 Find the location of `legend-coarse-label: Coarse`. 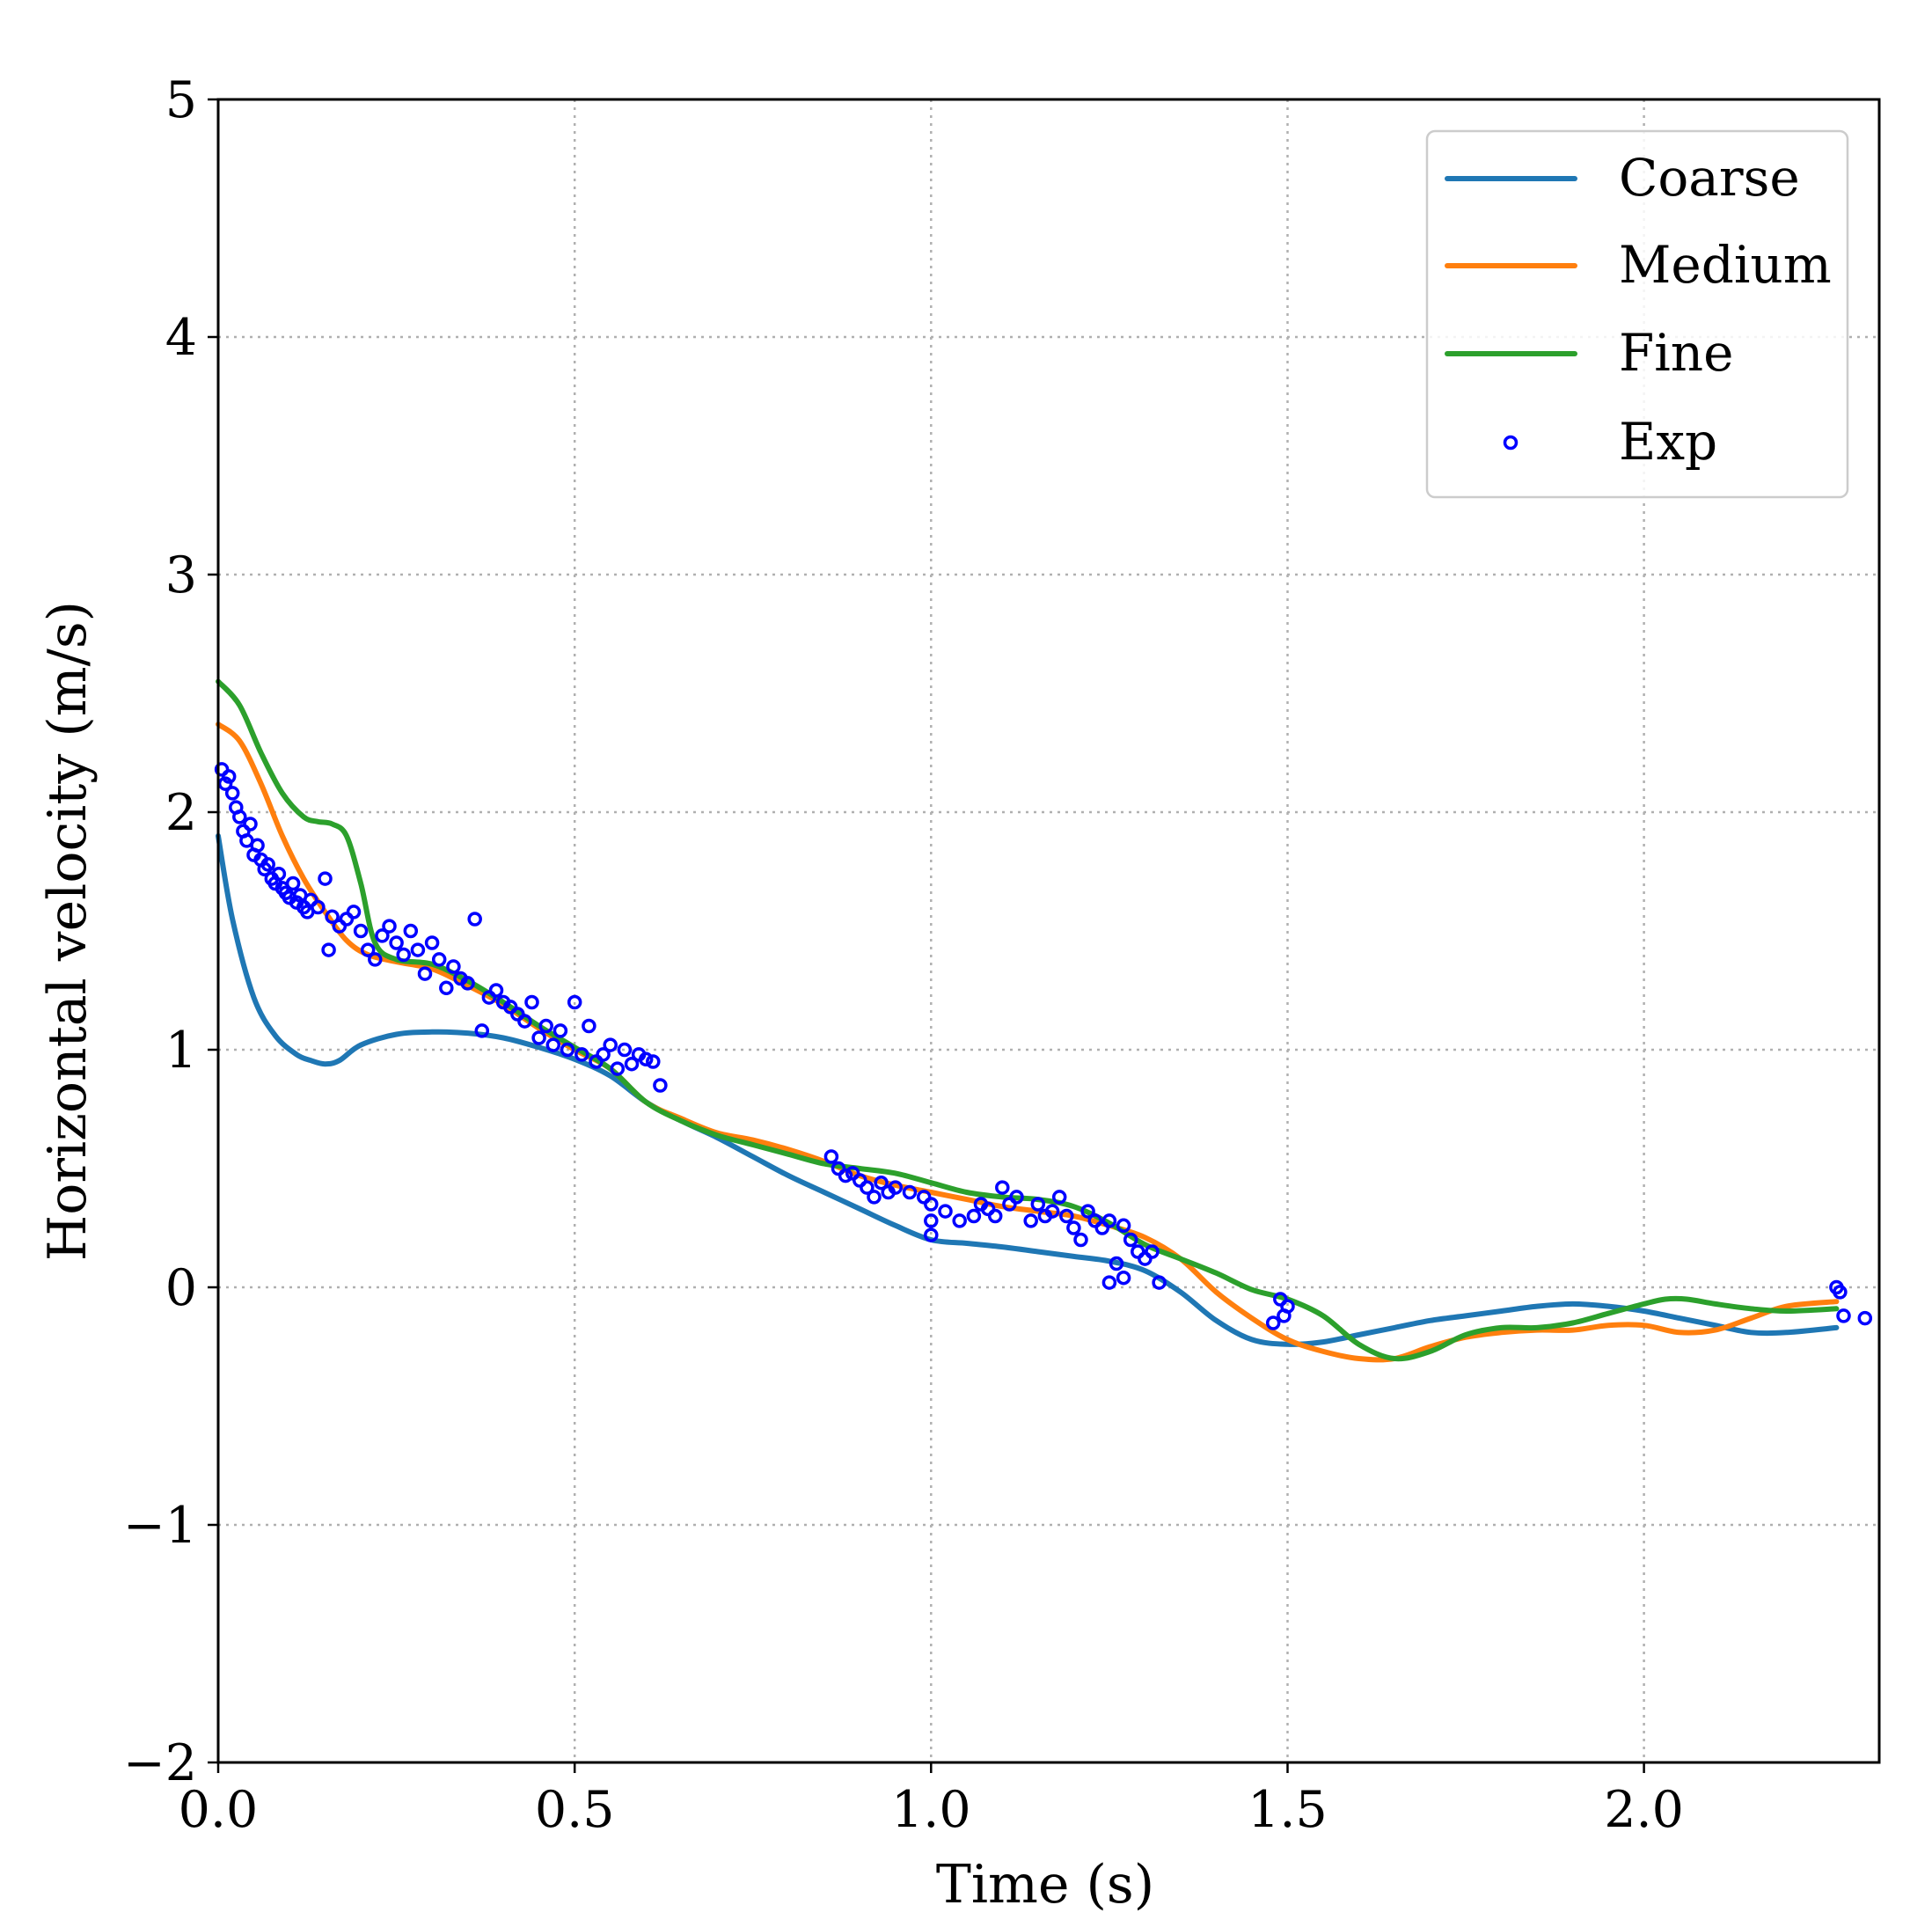

legend-coarse-label: Coarse is located at coordinates (1709, 178).